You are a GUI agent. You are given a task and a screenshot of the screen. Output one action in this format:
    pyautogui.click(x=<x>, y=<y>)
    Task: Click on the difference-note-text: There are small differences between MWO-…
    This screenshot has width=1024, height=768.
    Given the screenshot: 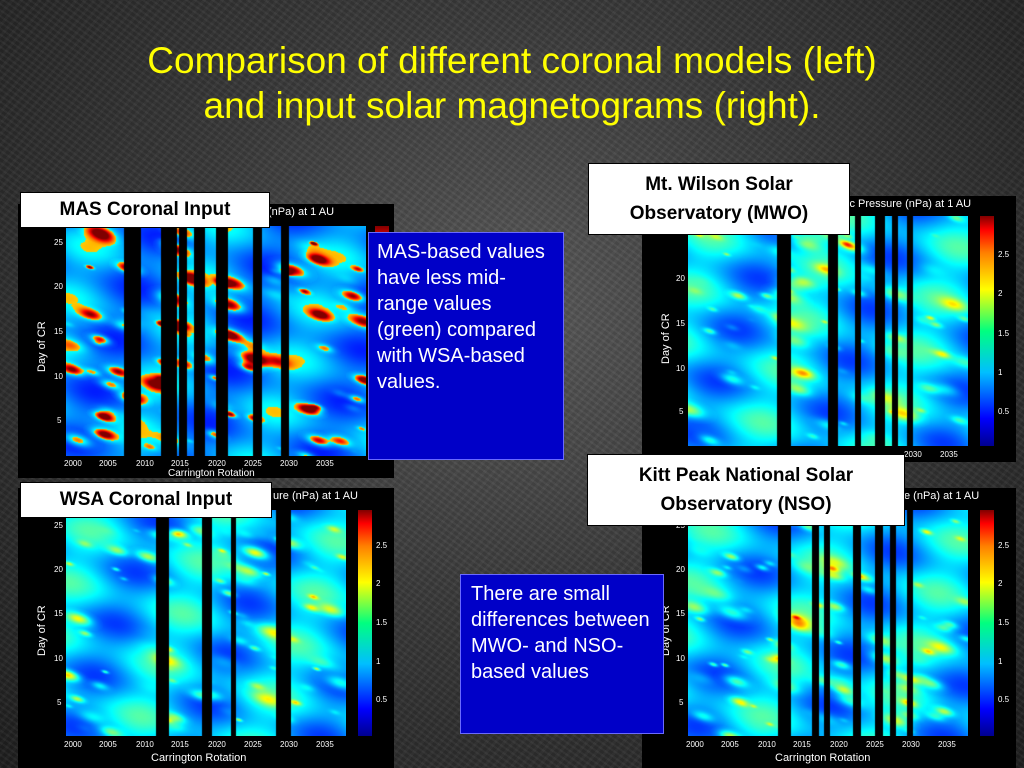 What is the action you would take?
    pyautogui.click(x=560, y=633)
    